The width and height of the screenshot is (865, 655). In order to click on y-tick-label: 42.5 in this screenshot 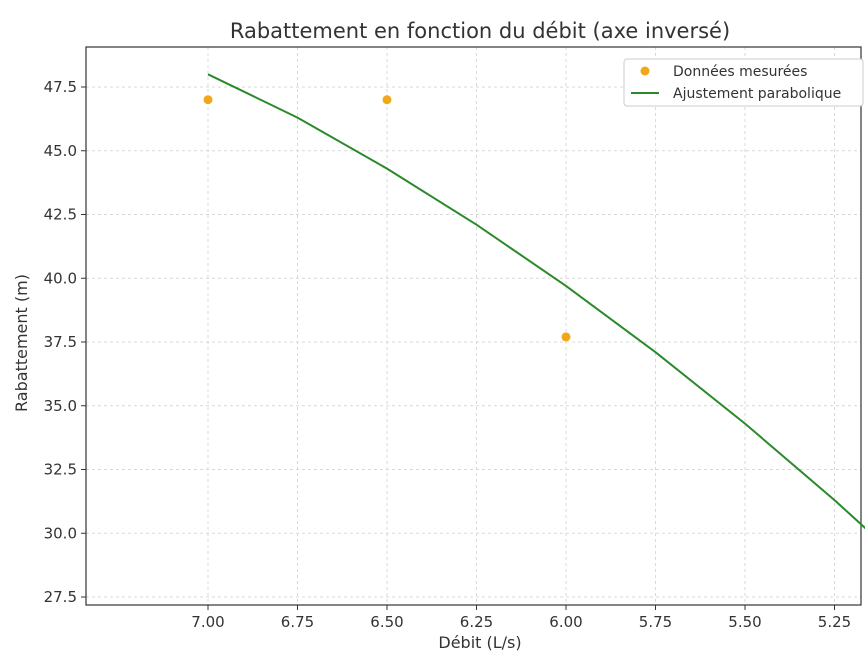, I will do `click(60, 215)`.